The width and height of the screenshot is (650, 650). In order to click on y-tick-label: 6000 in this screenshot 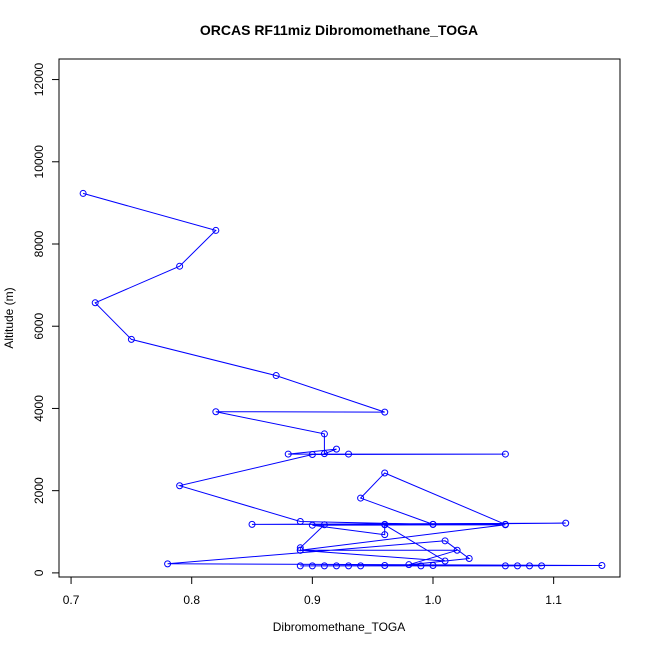, I will do `click(39, 326)`.